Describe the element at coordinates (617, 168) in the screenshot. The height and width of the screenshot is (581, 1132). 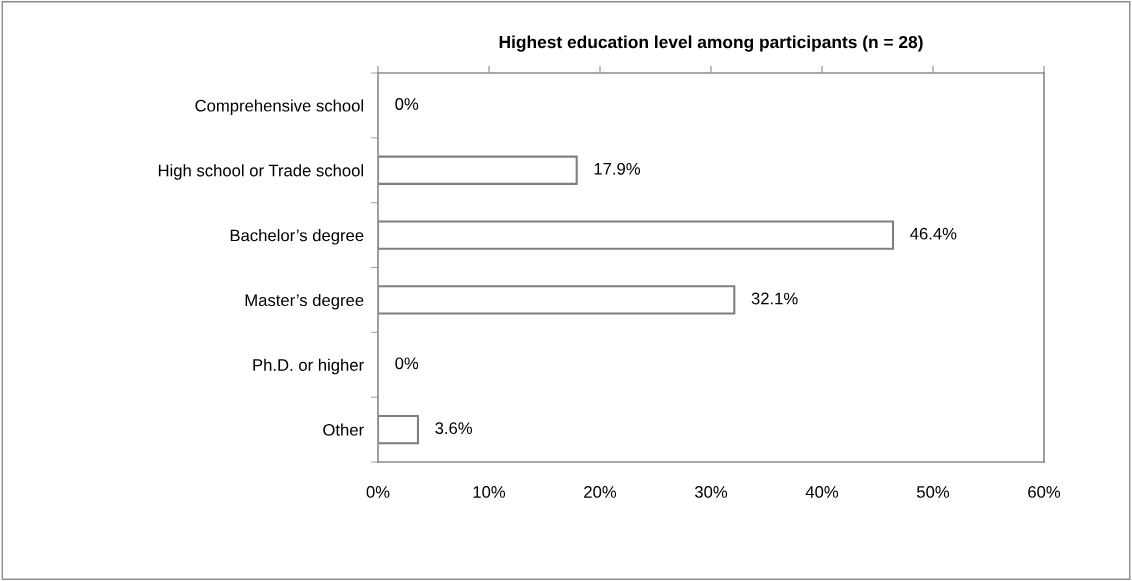
I see `data-label: 17.9%` at that location.